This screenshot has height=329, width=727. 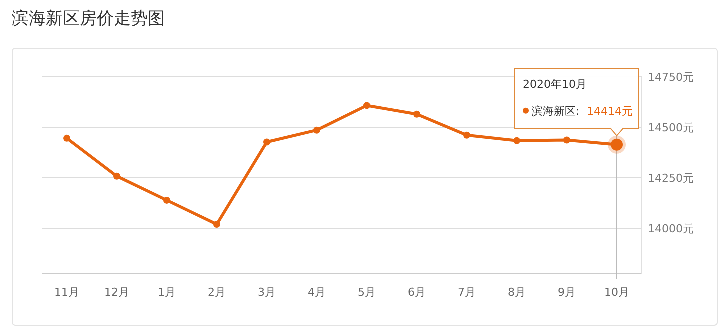 What do you see at coordinates (671, 77) in the screenshot?
I see `y-tick-label: 14750元` at bounding box center [671, 77].